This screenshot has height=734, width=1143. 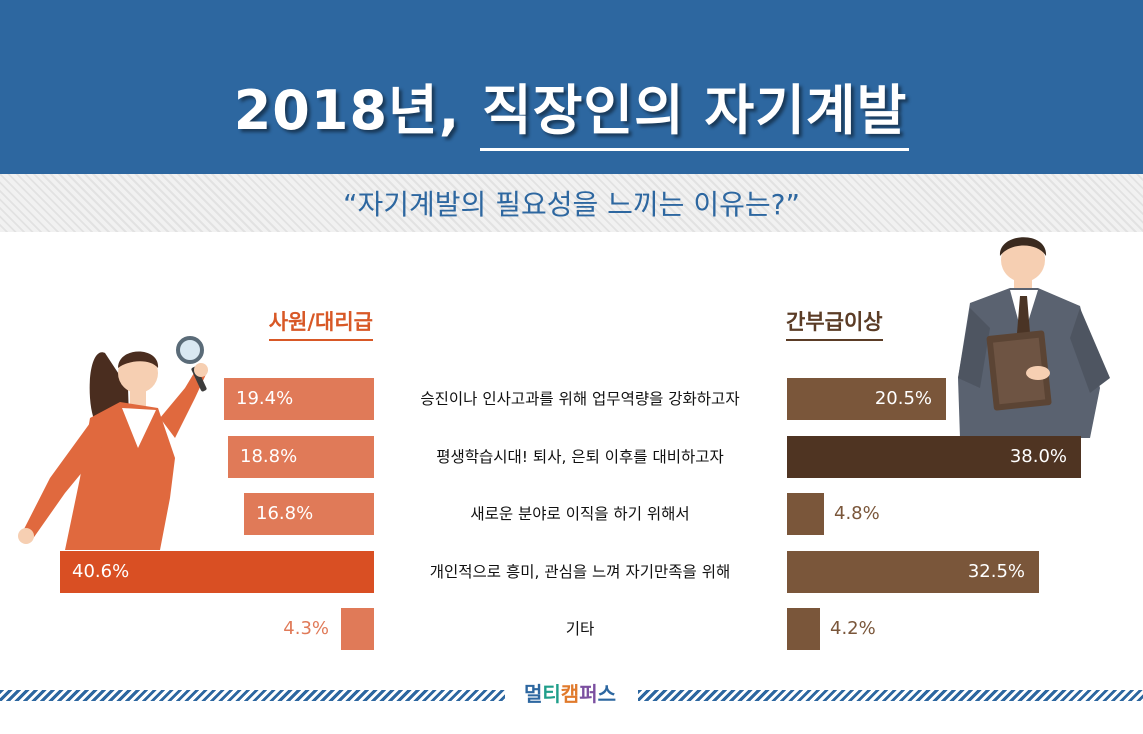 What do you see at coordinates (320, 323) in the screenshot?
I see `series-label-staff: 사원/대리급` at bounding box center [320, 323].